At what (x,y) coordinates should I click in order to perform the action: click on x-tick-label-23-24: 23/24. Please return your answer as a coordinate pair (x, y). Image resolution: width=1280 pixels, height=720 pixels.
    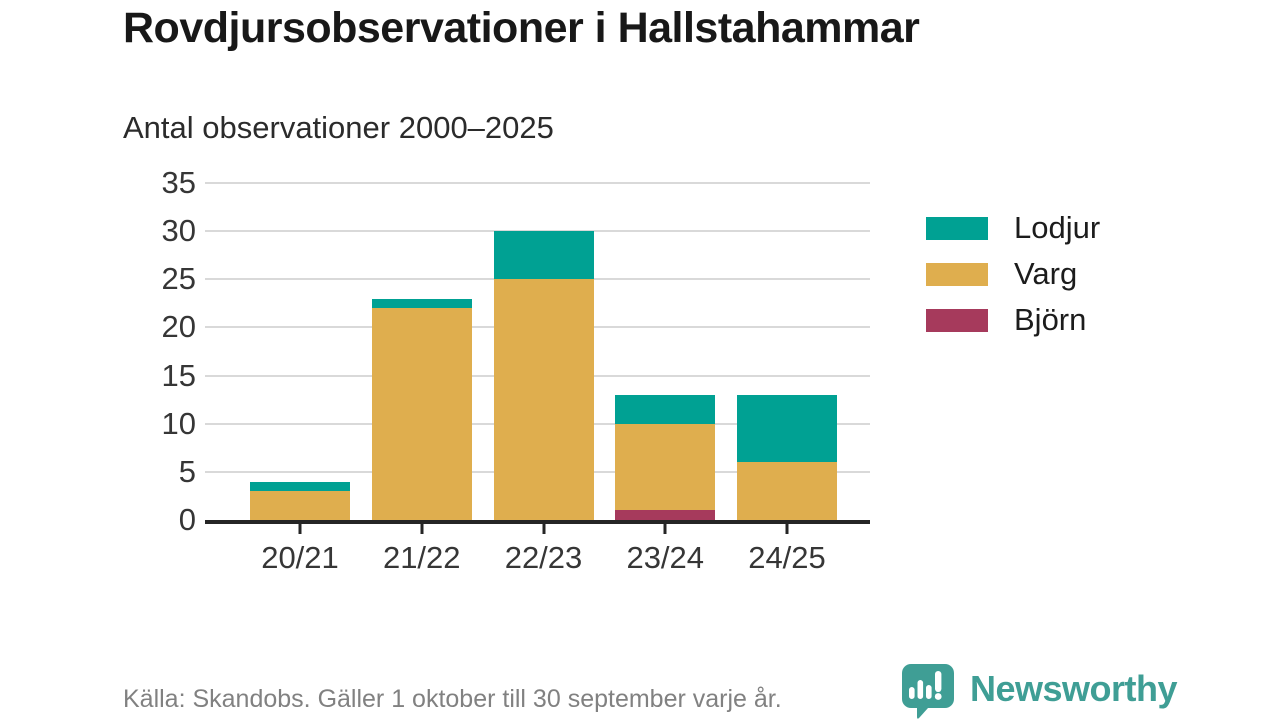
    Looking at the image, I should click on (665, 557).